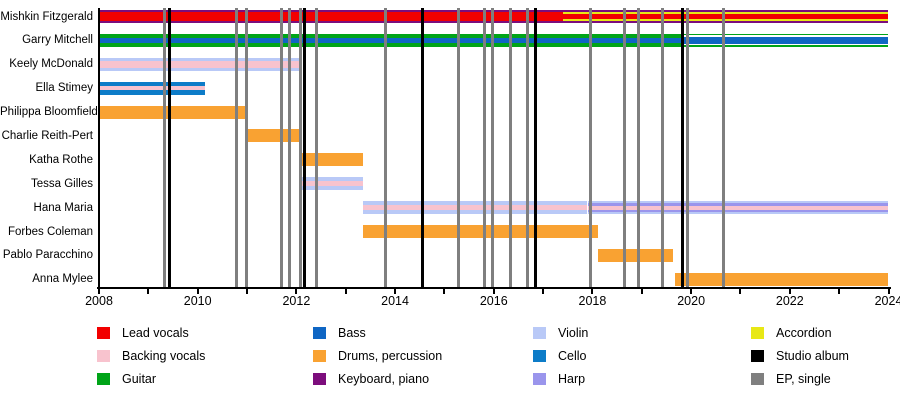 Image resolution: width=900 pixels, height=405 pixels. I want to click on x-tick-label: 2020, so click(691, 301).